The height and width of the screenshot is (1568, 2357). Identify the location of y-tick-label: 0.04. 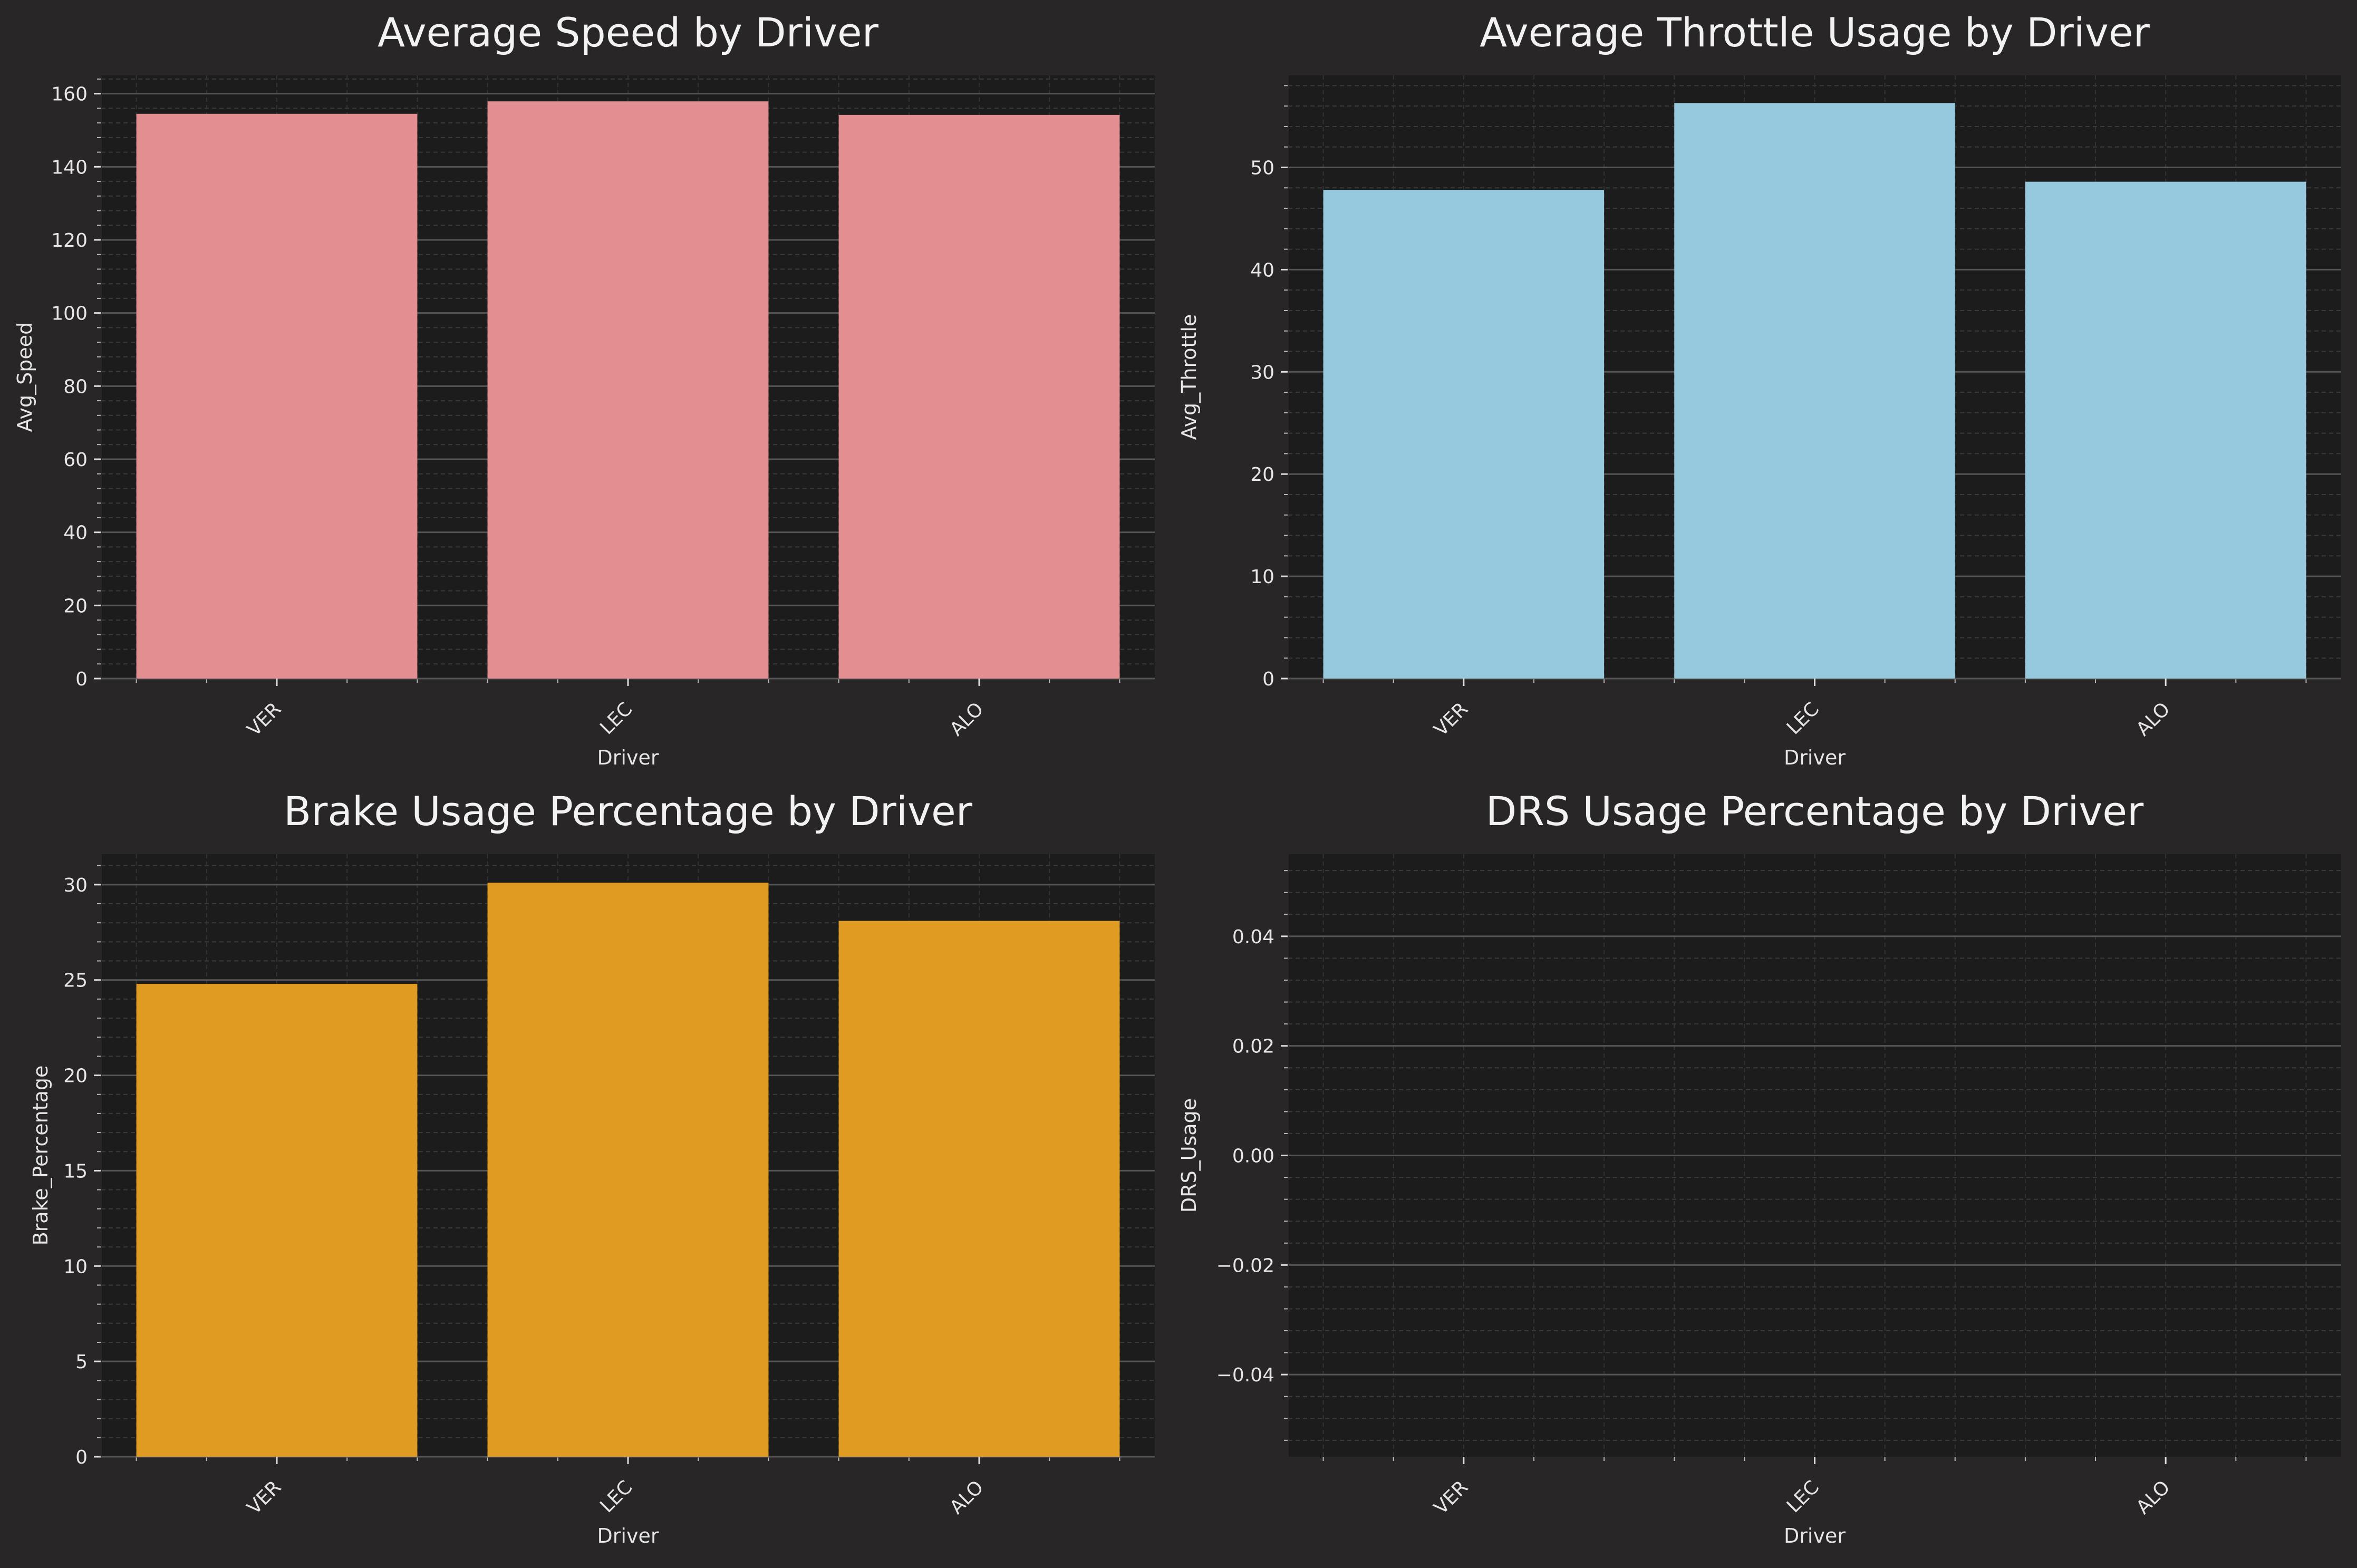
(1253, 937).